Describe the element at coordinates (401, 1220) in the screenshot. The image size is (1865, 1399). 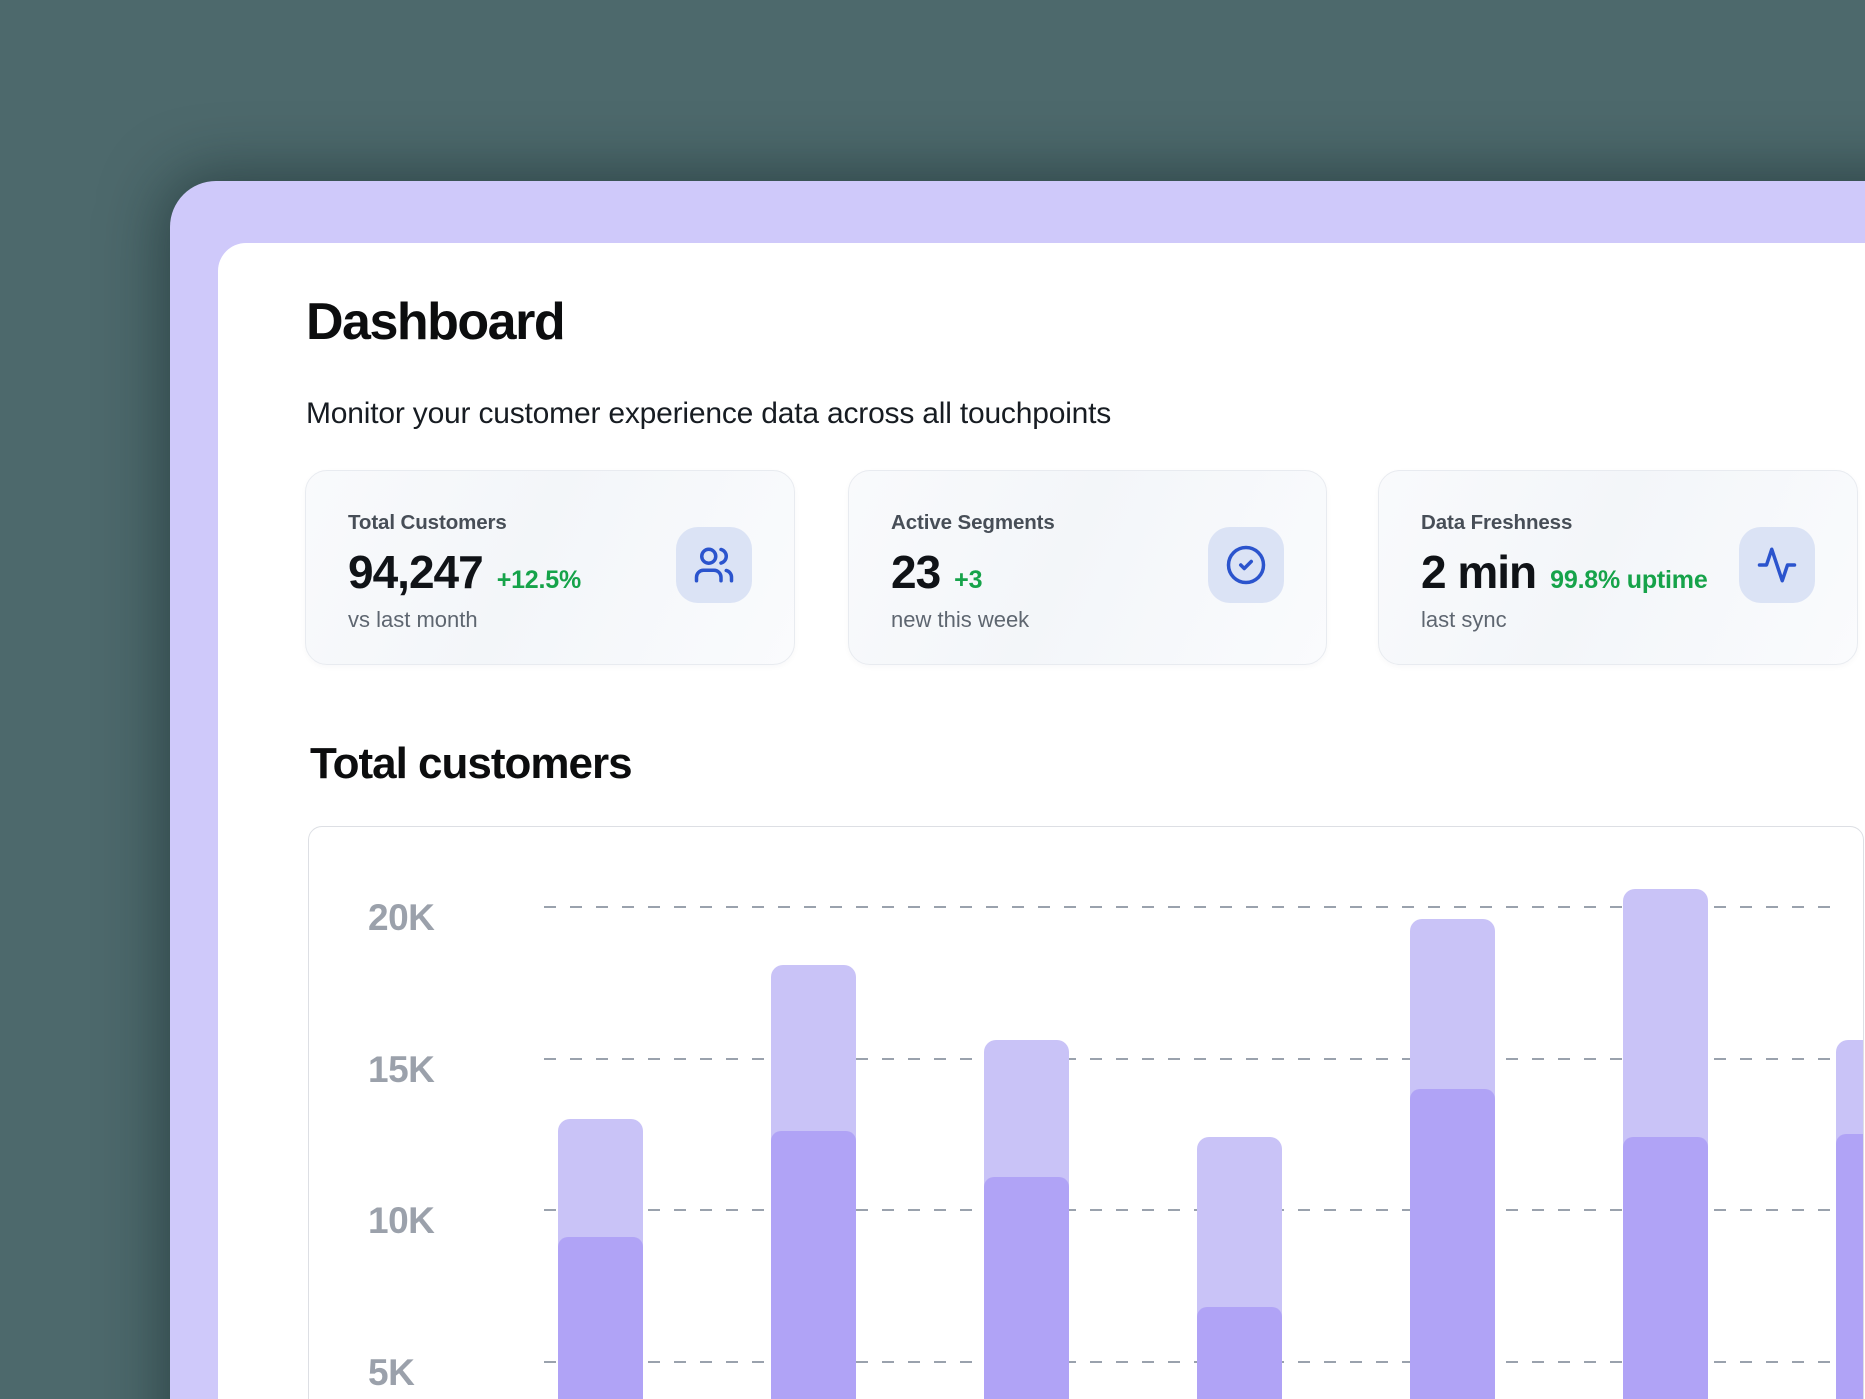
I see `y-axis-tick-label: 10K` at that location.